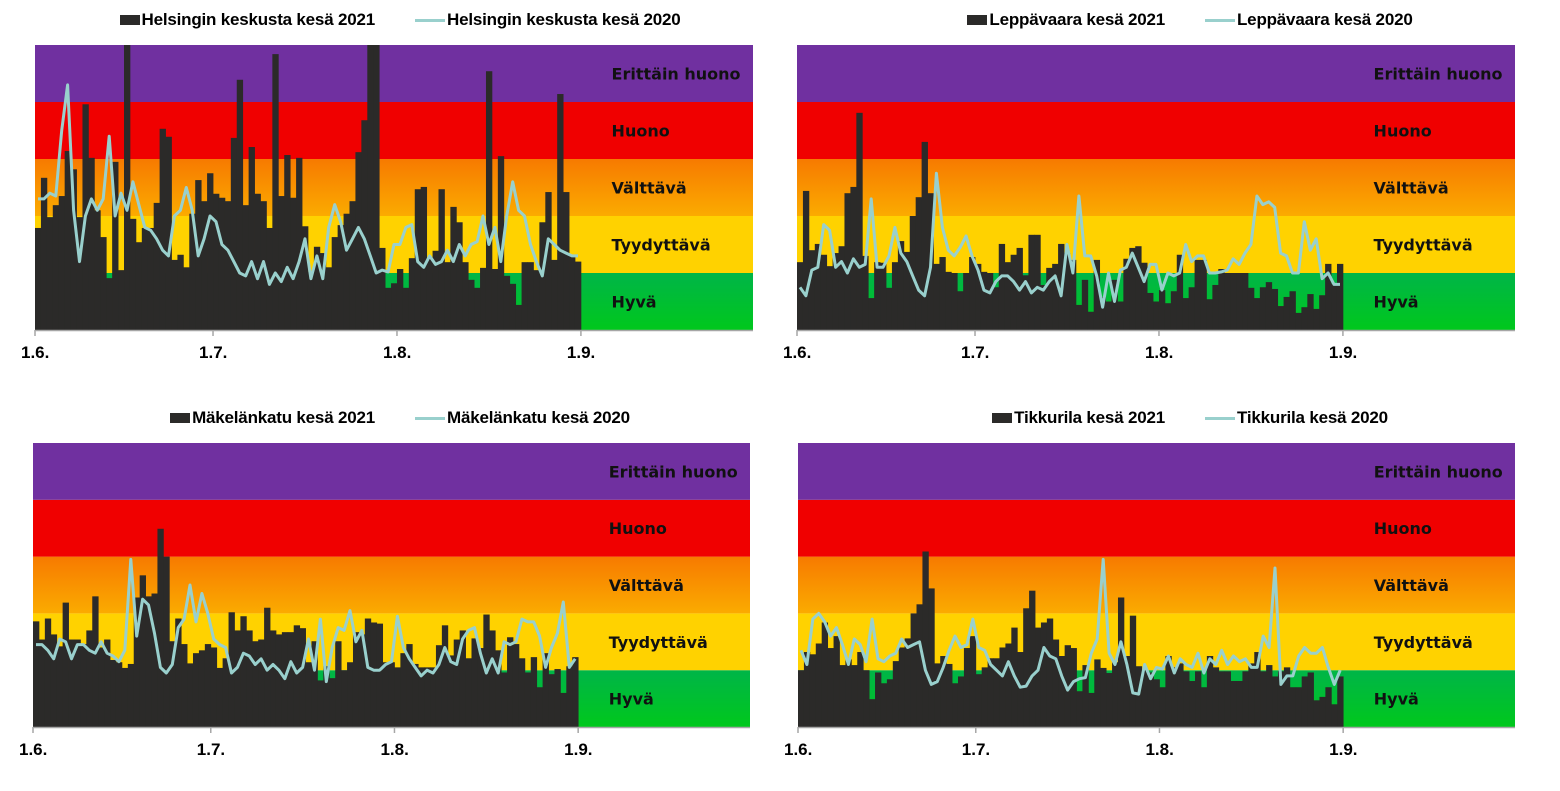  Describe the element at coordinates (1170, 418) in the screenshot. I see `legend: Tikkurila kesä 2021 Tikkurila kesä 2020` at that location.